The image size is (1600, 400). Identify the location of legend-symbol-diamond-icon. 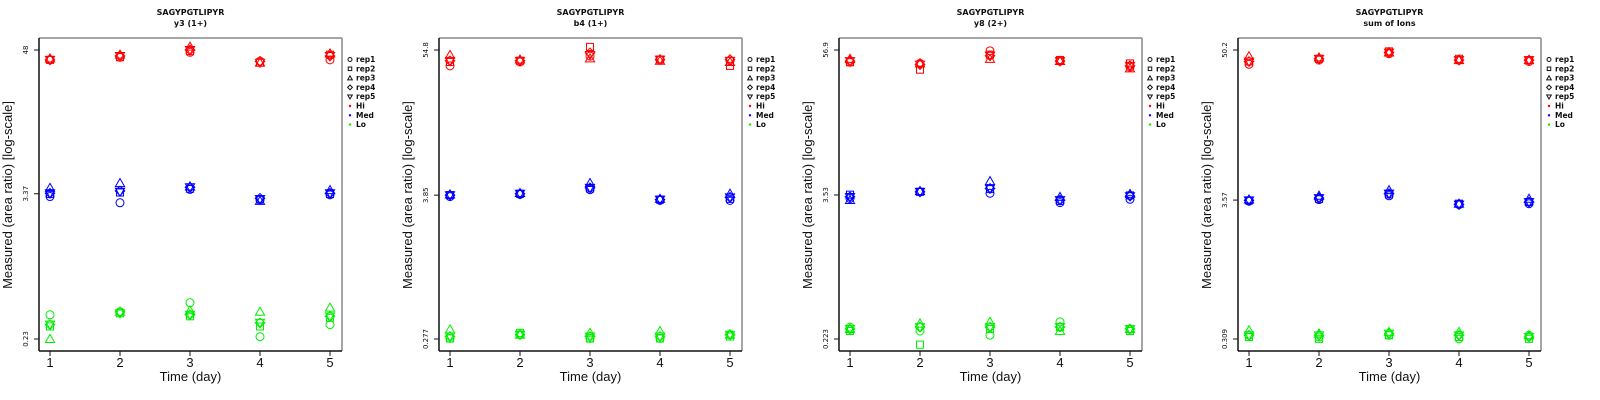
(1549, 87).